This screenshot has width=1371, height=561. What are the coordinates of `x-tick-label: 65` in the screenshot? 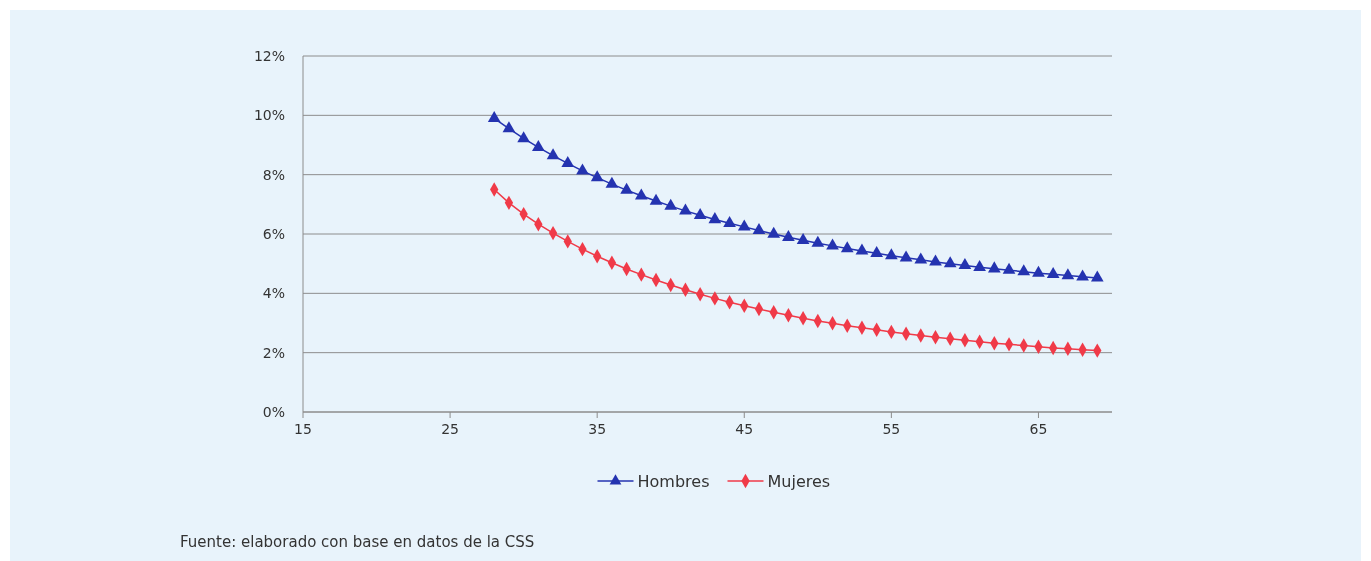 It's located at (1038, 429).